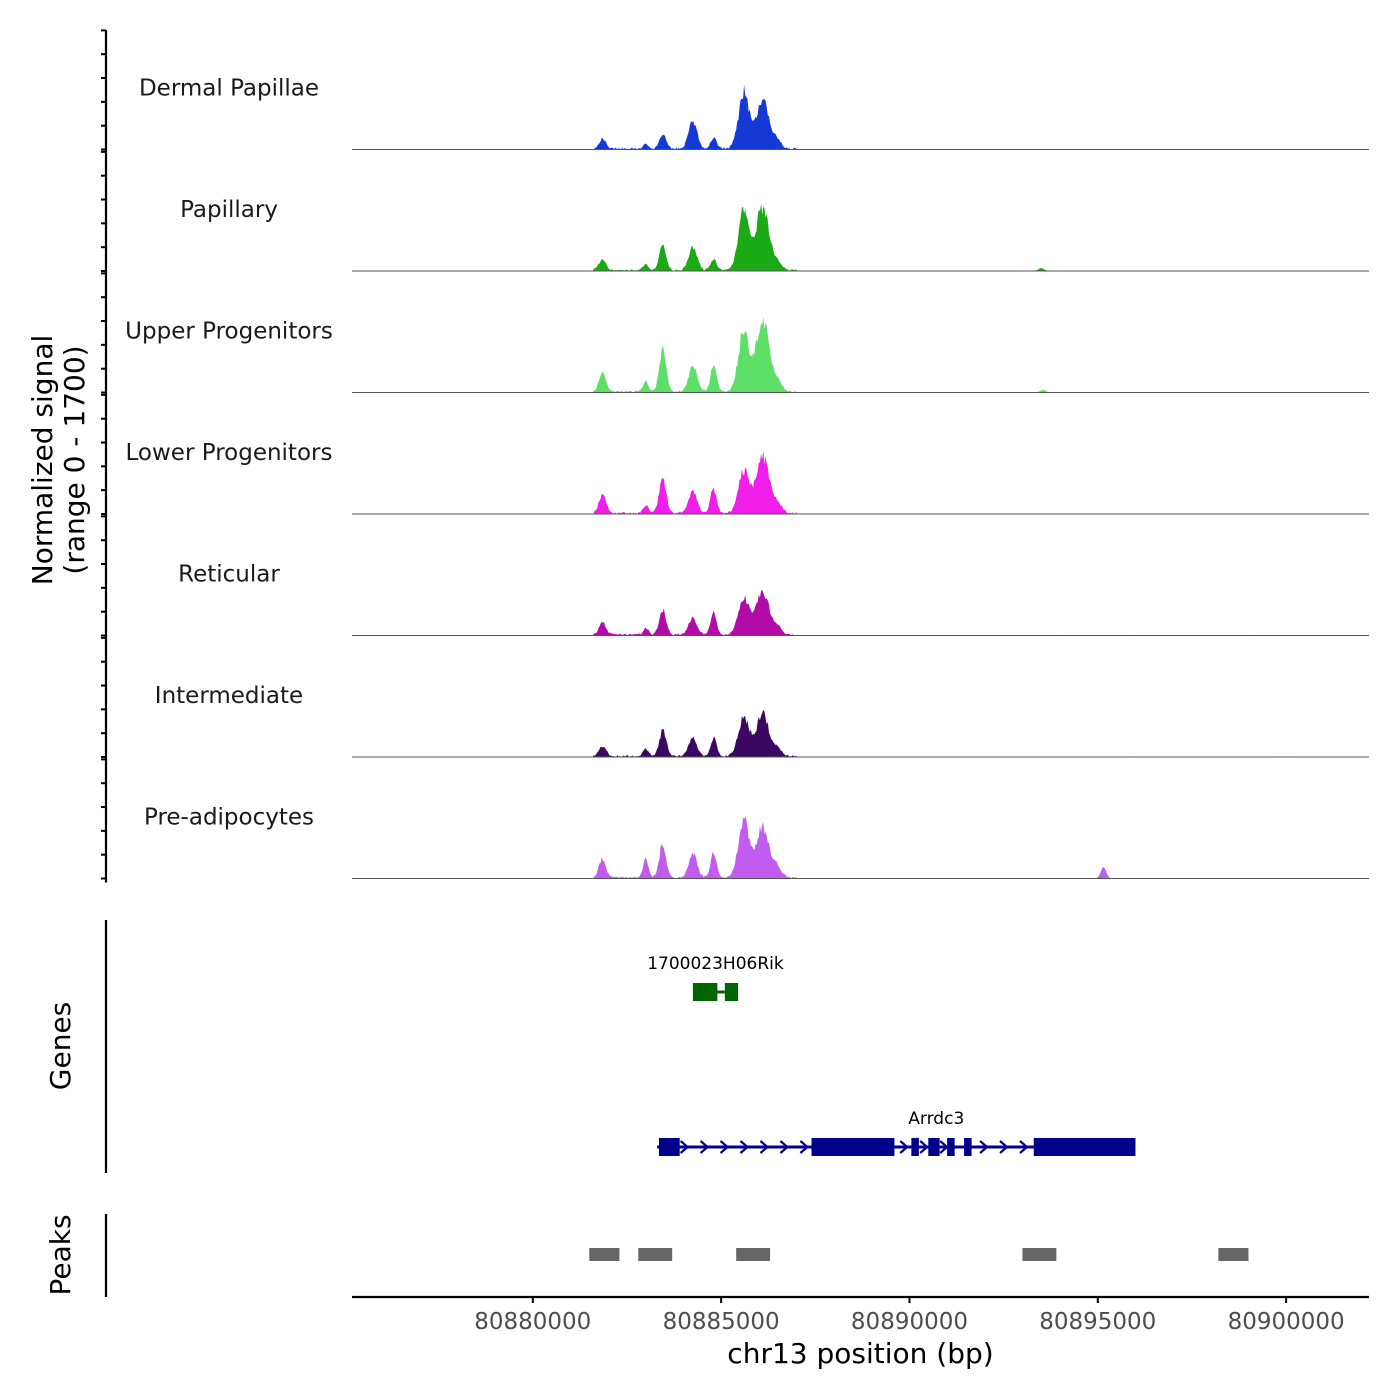 This screenshot has width=1400, height=1400. Describe the element at coordinates (60, 1254) in the screenshot. I see `peaks-track-label: Peaks` at that location.